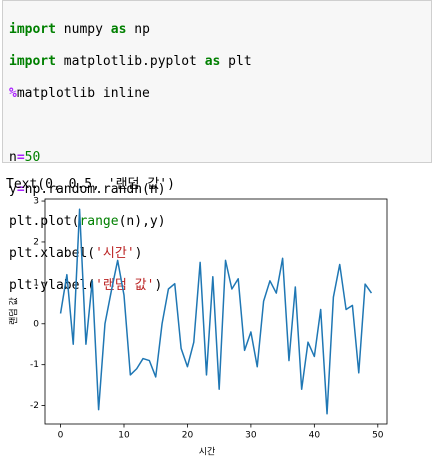 The image size is (440, 475). I want to click on y-tick-label: 0, so click(36, 324).